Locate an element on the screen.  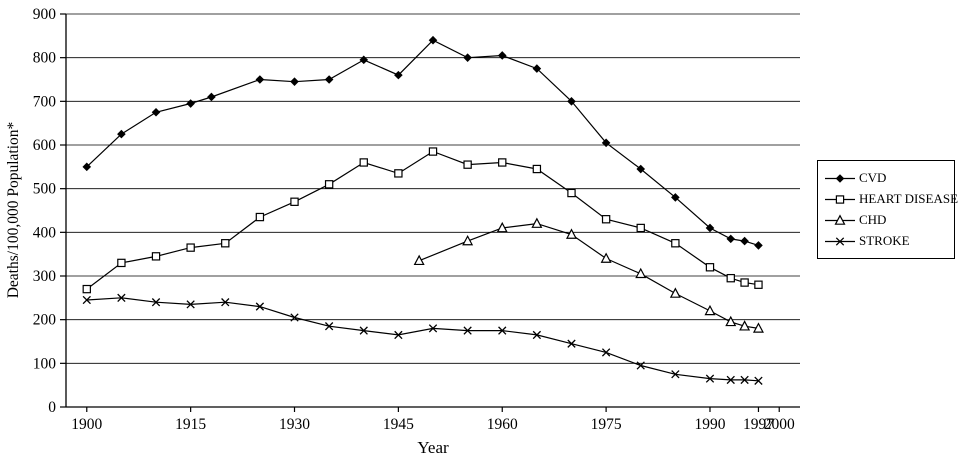
chart-legend: CVD HEART DISEASE CHD STROKE is located at coordinates (887, 209).